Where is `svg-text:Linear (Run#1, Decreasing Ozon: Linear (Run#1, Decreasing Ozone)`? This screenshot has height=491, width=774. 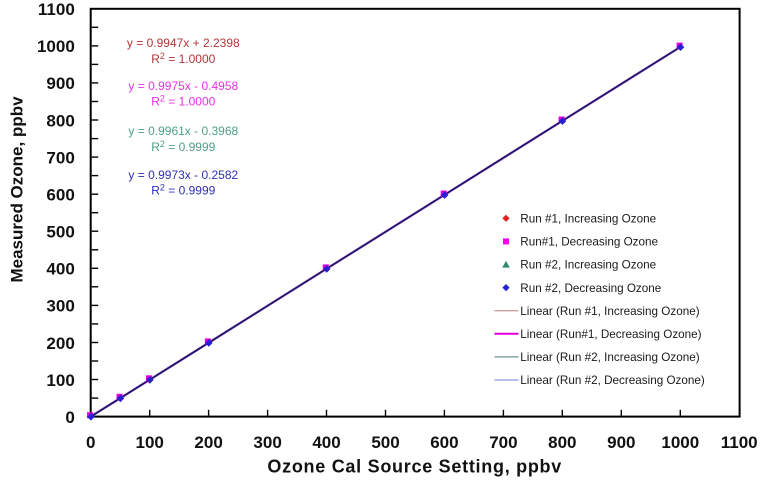 svg-text:Linear (Run#1, Decreasing Ozon: Linear (Run#1, Decreasing Ozone) is located at coordinates (610, 334).